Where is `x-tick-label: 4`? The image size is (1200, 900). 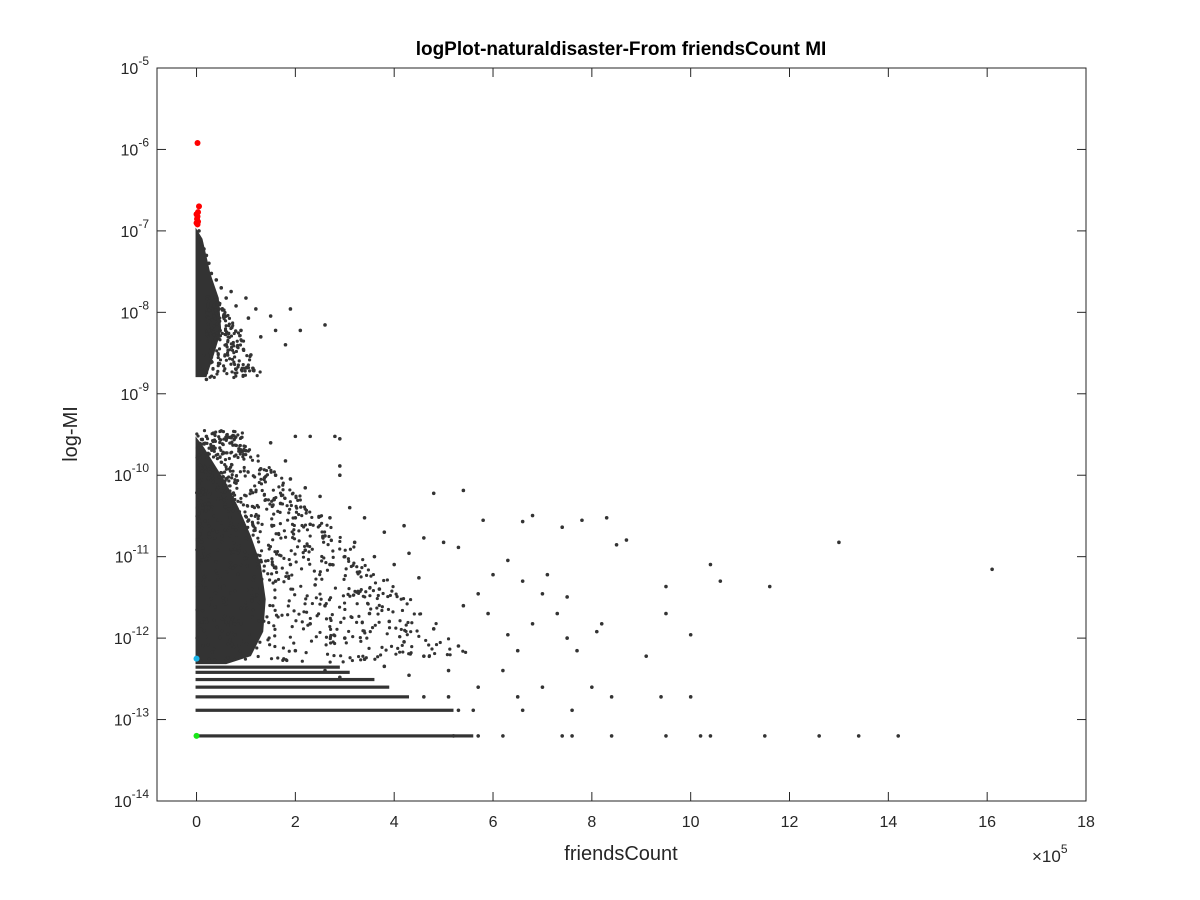
x-tick-label: 4 is located at coordinates (394, 822).